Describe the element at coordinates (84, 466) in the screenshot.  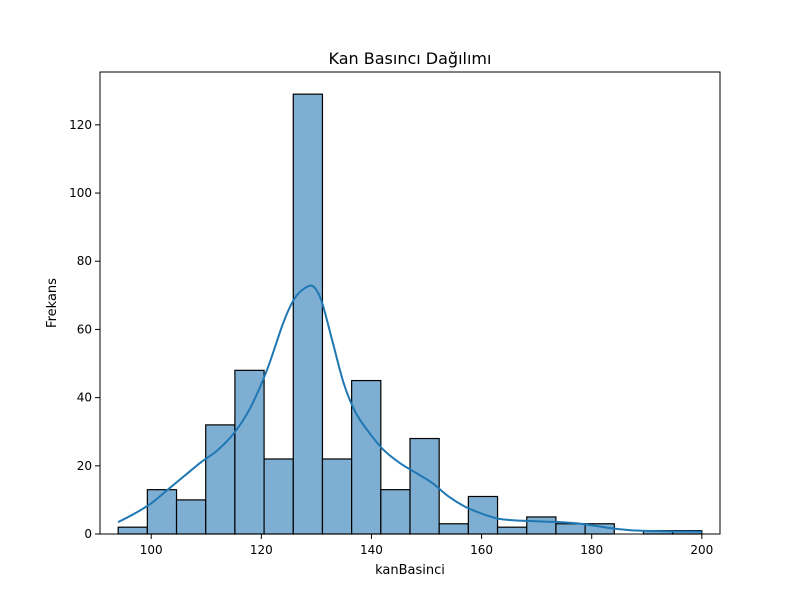
I see `y-tick-label: 20` at that location.